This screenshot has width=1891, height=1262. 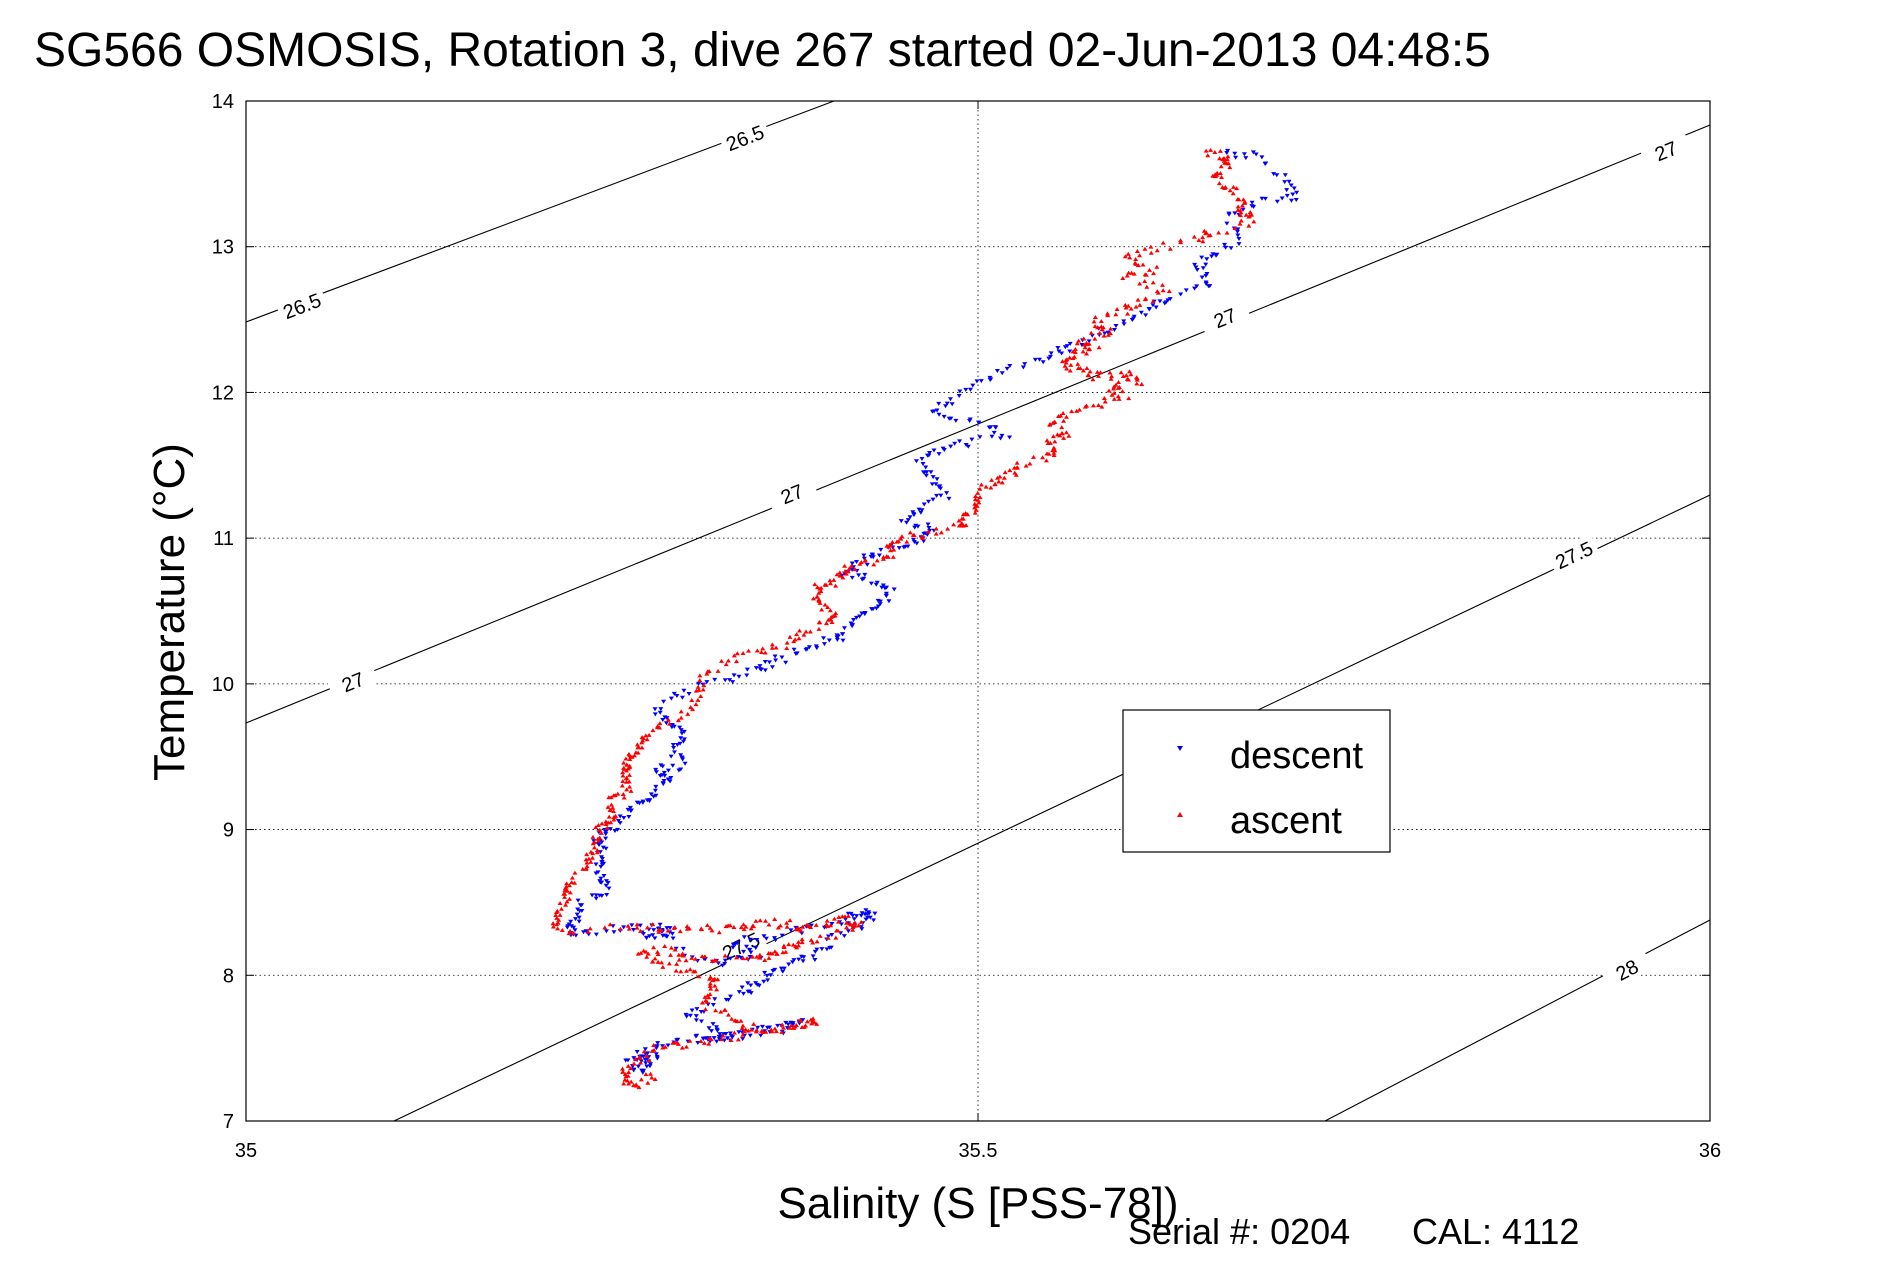 What do you see at coordinates (223, 102) in the screenshot?
I see `y-tick-label: 14` at bounding box center [223, 102].